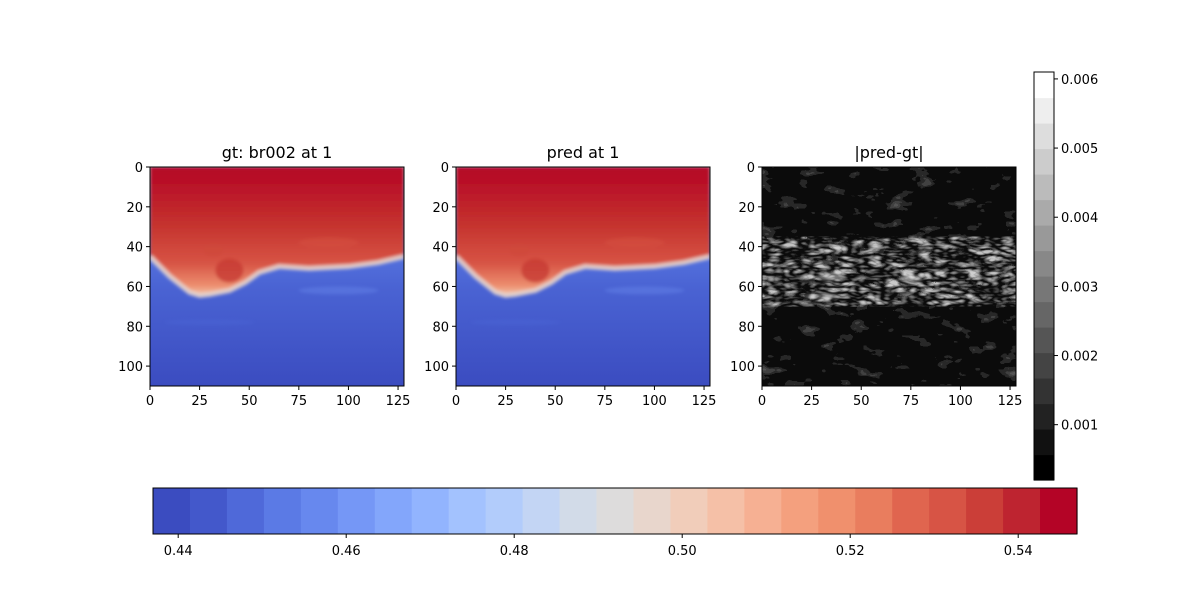  What do you see at coordinates (1018, 551) in the screenshot?
I see `colorbar-tick-label: 0.54` at bounding box center [1018, 551].